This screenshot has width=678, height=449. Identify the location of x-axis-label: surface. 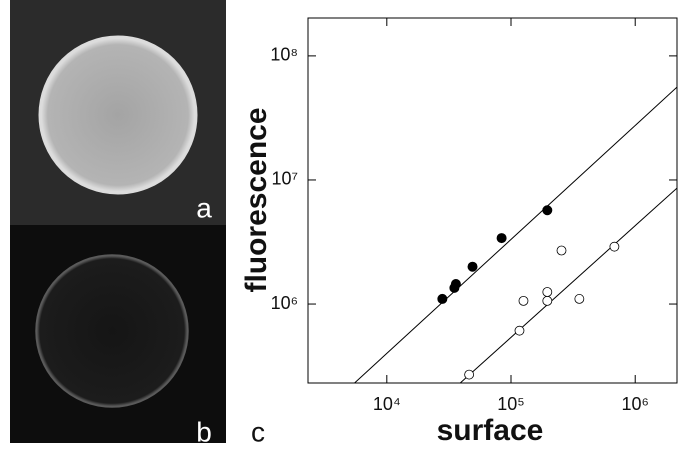
(490, 430).